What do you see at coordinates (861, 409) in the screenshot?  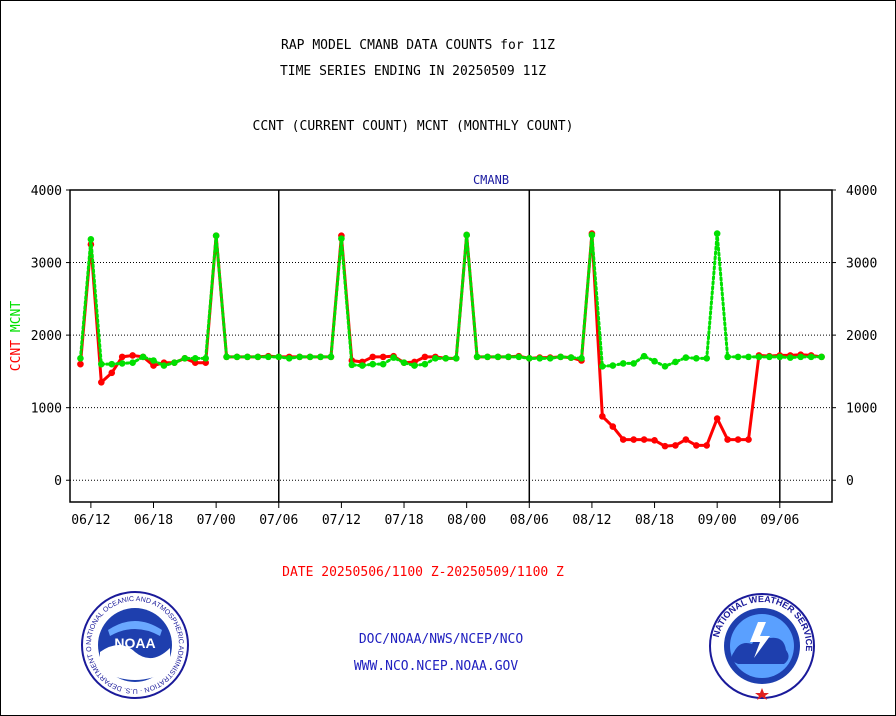 I see `y-tick-label-right: 1000` at bounding box center [861, 409].